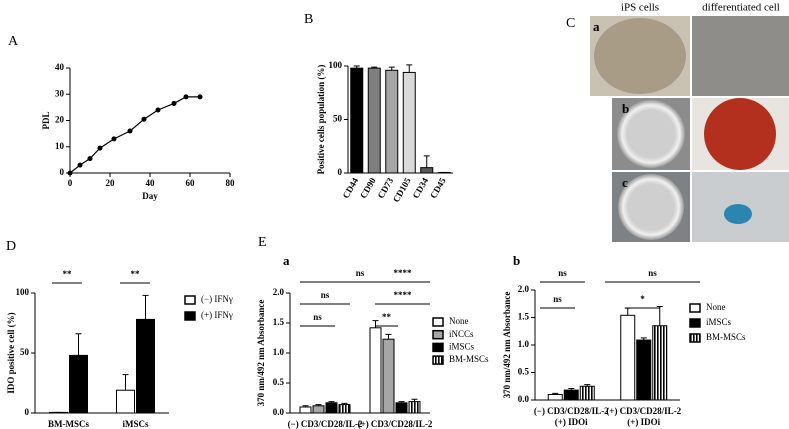  I want to click on row-label: a, so click(596, 26).